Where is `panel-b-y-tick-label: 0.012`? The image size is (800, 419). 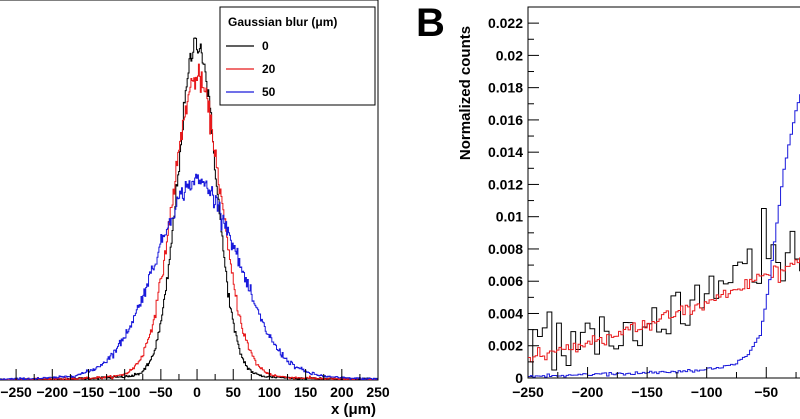 panel-b-y-tick-label: 0.012 is located at coordinates (505, 184).